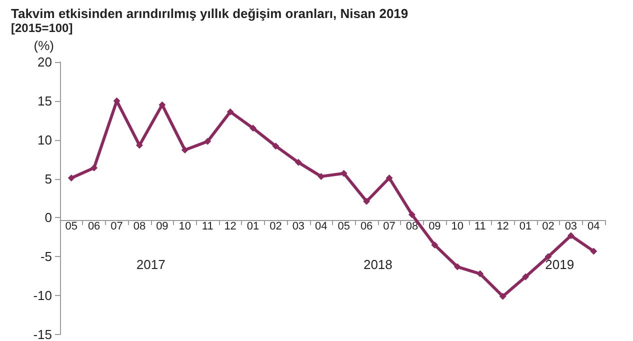 This screenshot has width=633, height=341. I want to click on y-tick-label: -15, so click(42, 334).